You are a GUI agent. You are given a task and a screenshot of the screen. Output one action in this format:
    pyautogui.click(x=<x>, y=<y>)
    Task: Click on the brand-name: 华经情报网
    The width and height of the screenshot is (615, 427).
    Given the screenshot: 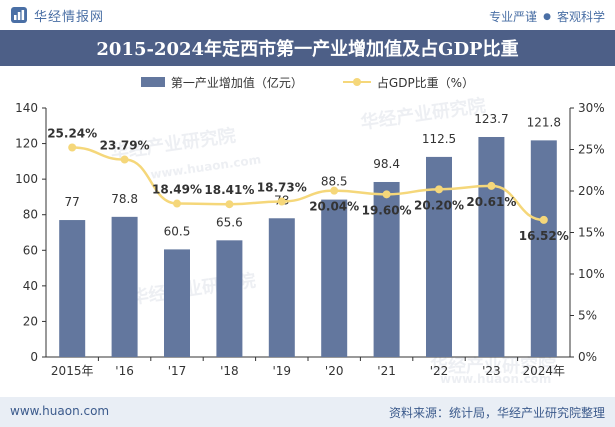 What is the action you would take?
    pyautogui.click(x=69, y=17)
    